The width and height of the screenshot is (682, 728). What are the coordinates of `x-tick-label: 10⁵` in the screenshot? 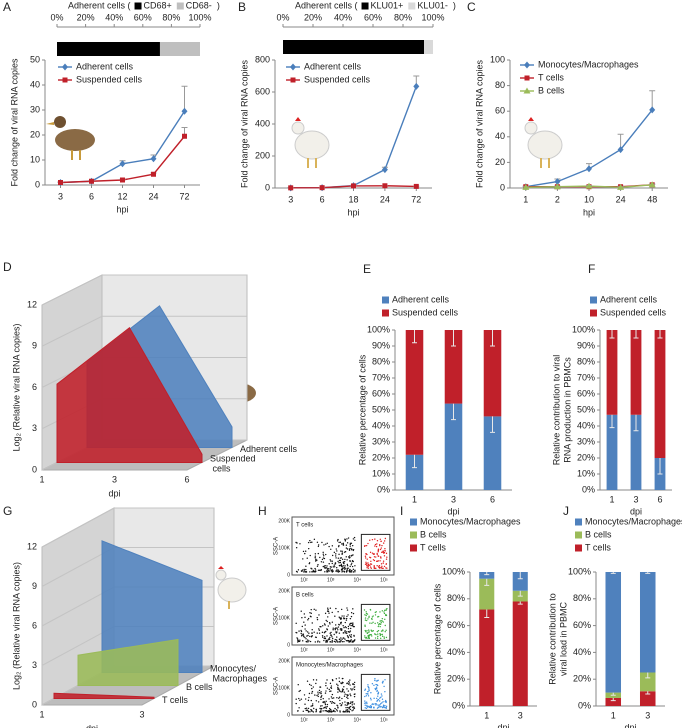 It's located at (384, 580).